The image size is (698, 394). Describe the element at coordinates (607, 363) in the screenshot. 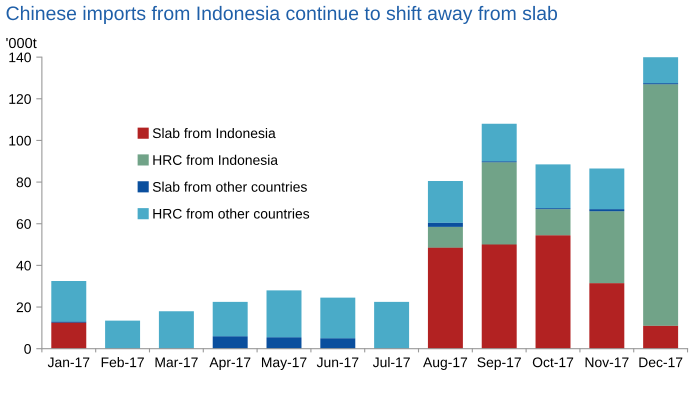

I see `x-tick-label: Nov-17` at that location.